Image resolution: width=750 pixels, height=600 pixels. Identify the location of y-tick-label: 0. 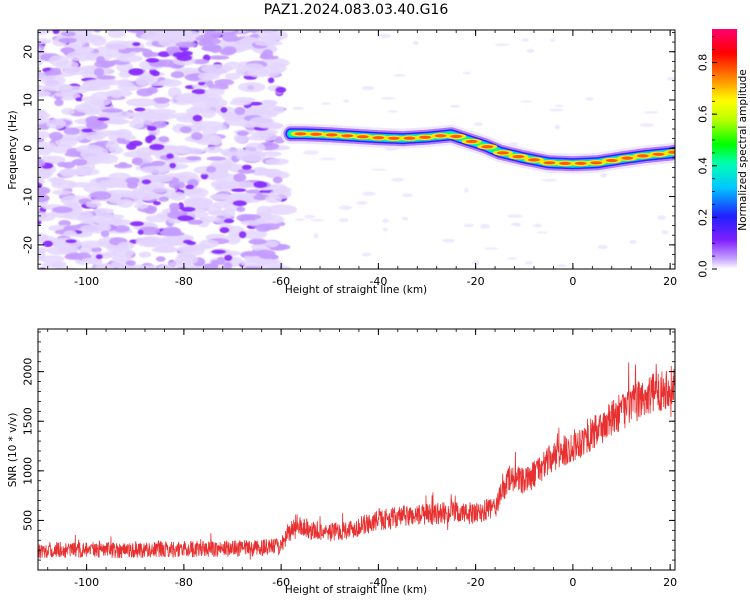
(28, 148).